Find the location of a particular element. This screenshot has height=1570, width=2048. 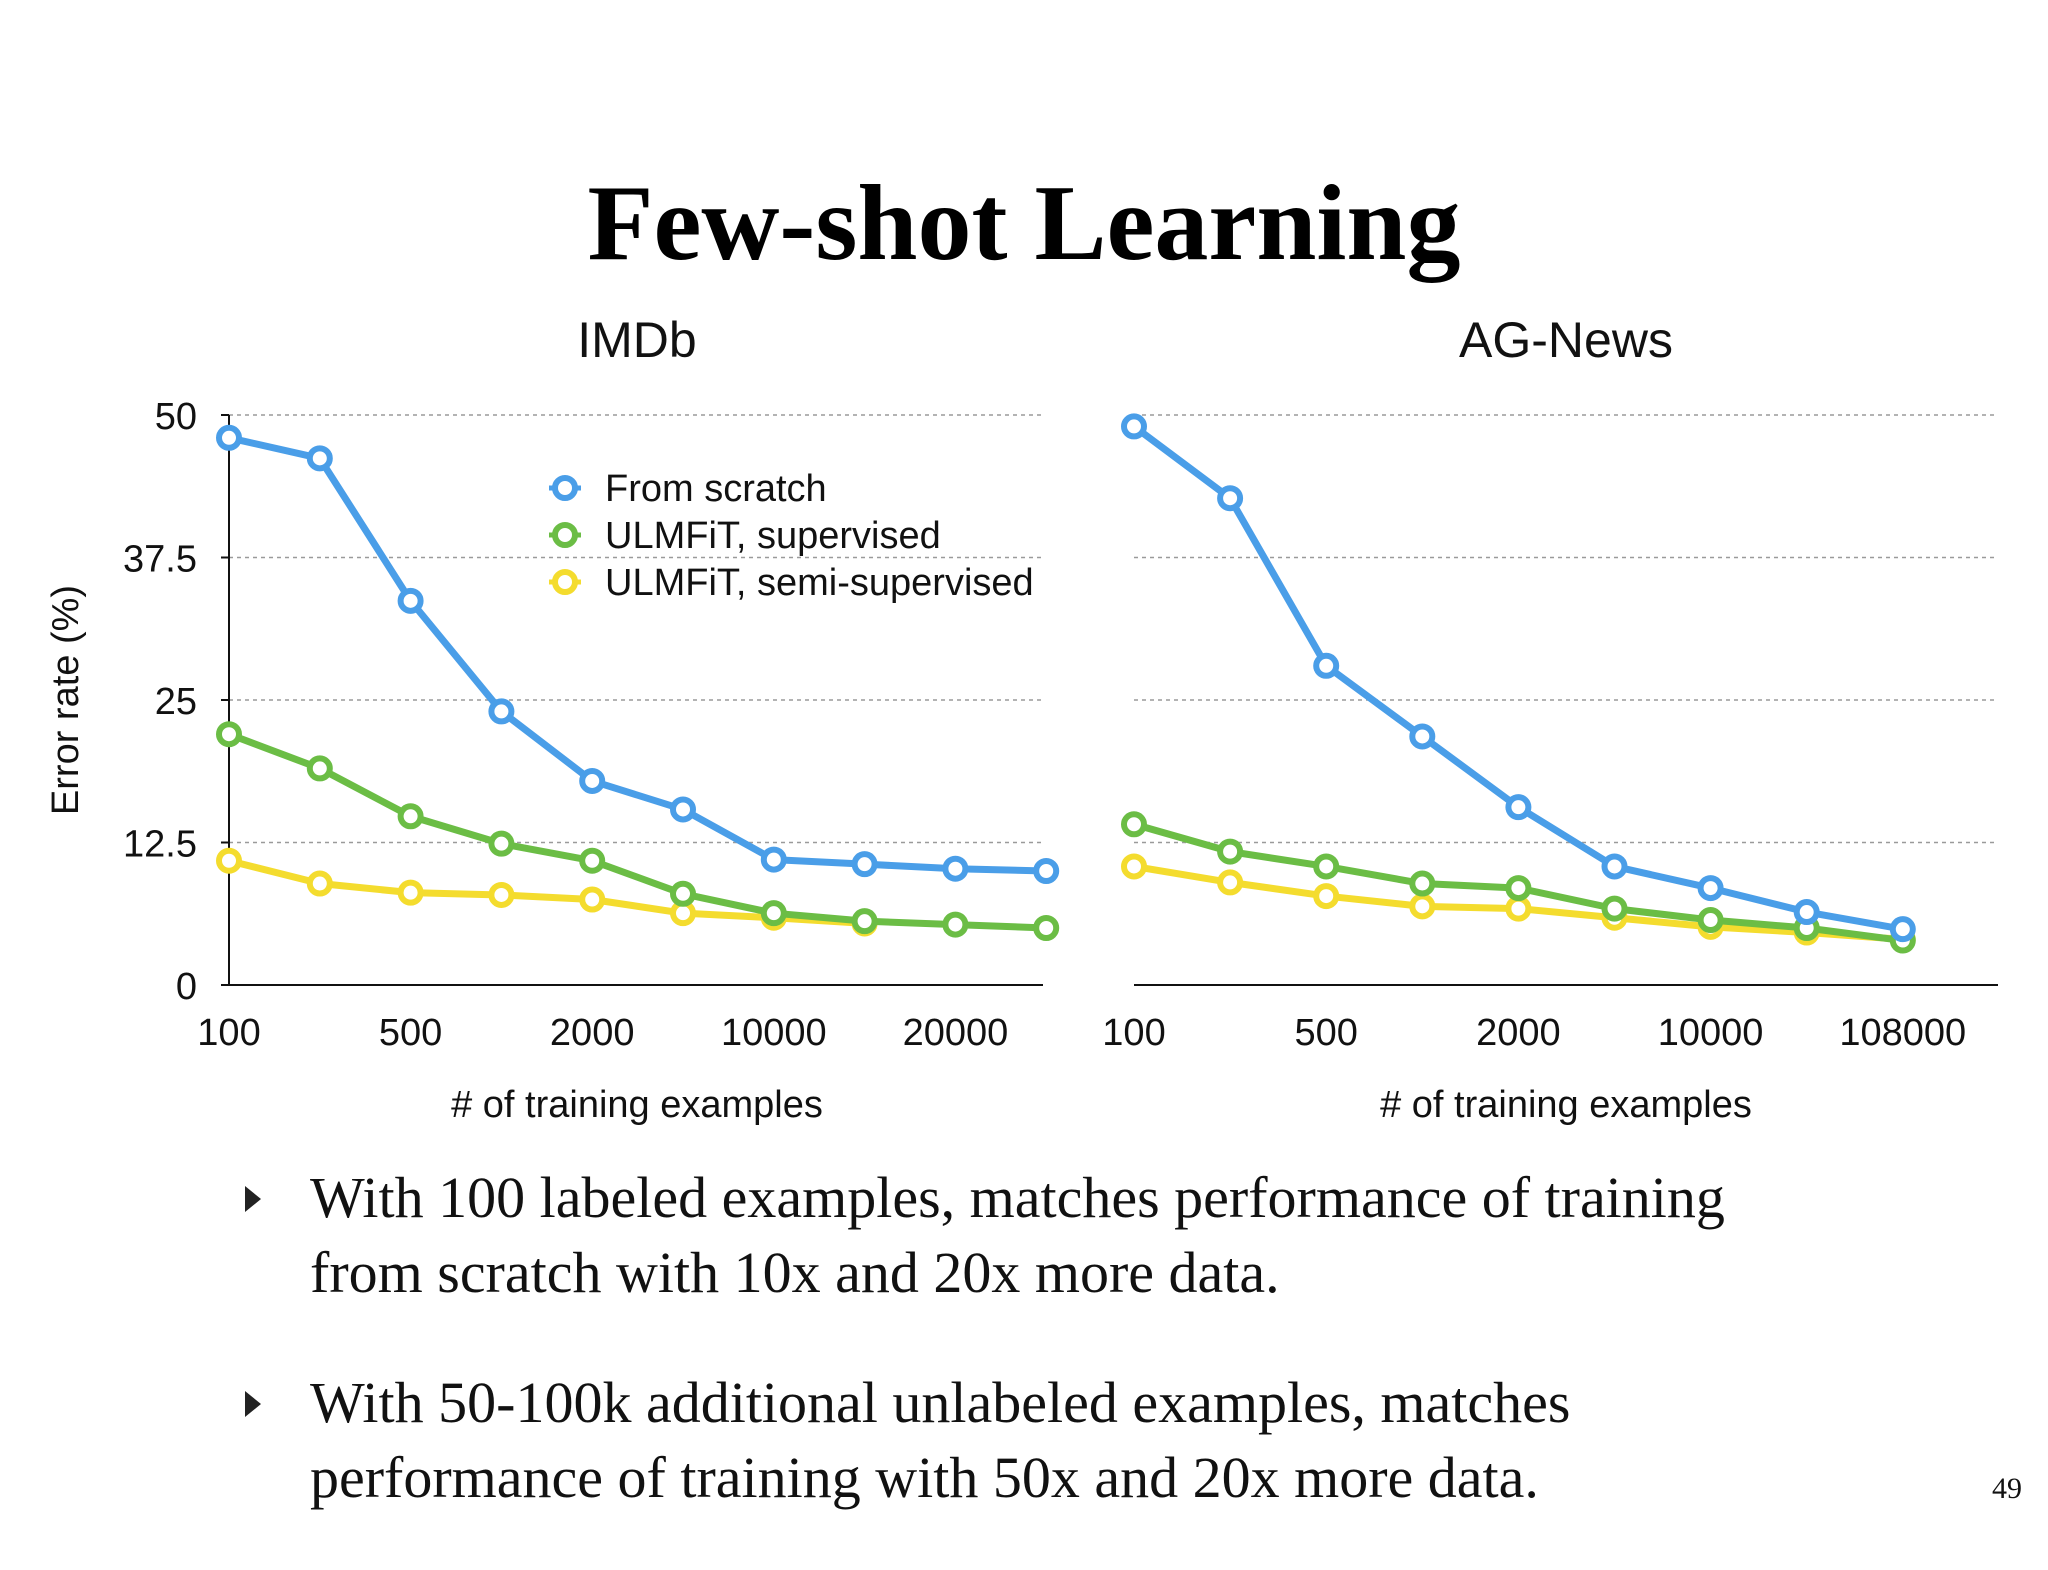

series-ulmfit-semi-supervised is located at coordinates (1518, 903).